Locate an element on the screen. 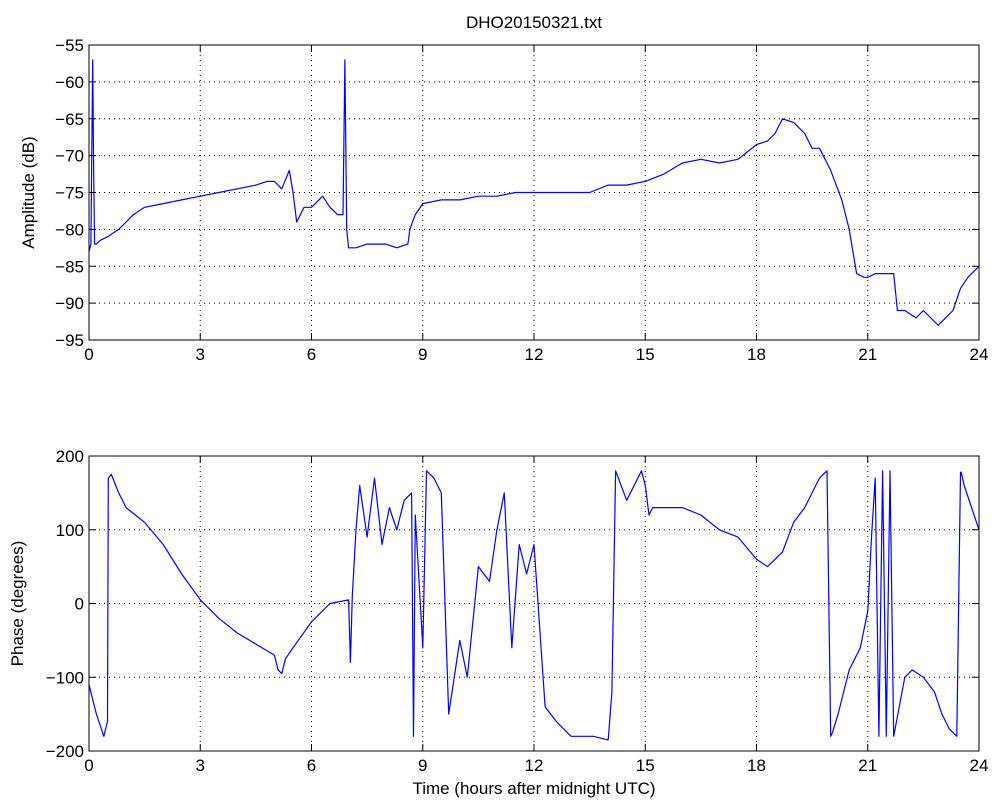 The width and height of the screenshot is (998, 806). chart-1-x-axis-label: Time (hours after midnight UTC) is located at coordinates (533, 788).